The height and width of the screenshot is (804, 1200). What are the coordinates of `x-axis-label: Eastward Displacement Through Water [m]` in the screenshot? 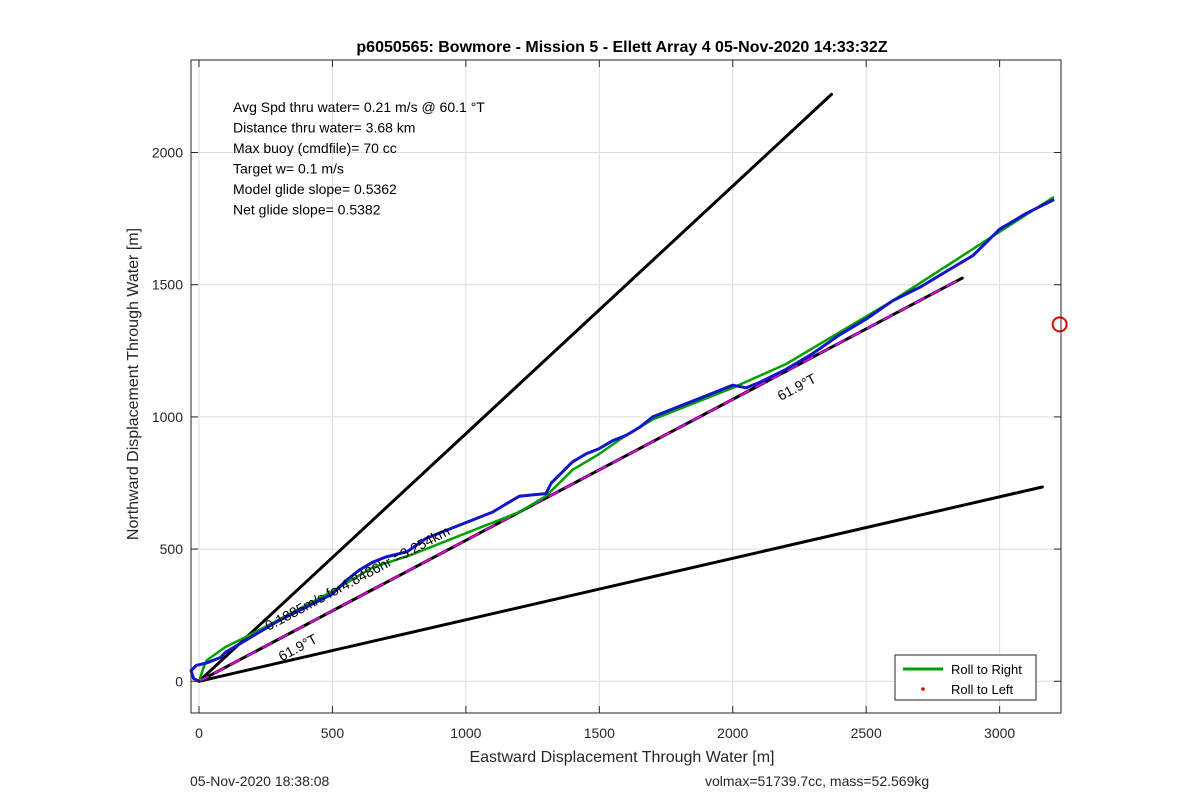 It's located at (621, 757).